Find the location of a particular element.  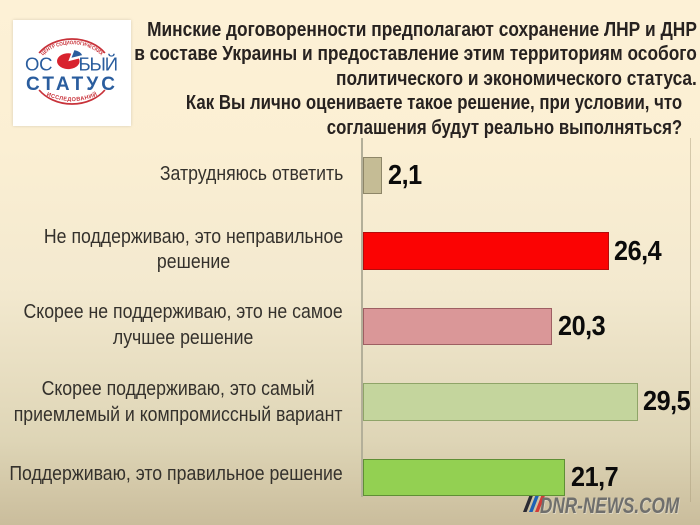

svg-text: БЫЙ is located at coordinates (99, 64).